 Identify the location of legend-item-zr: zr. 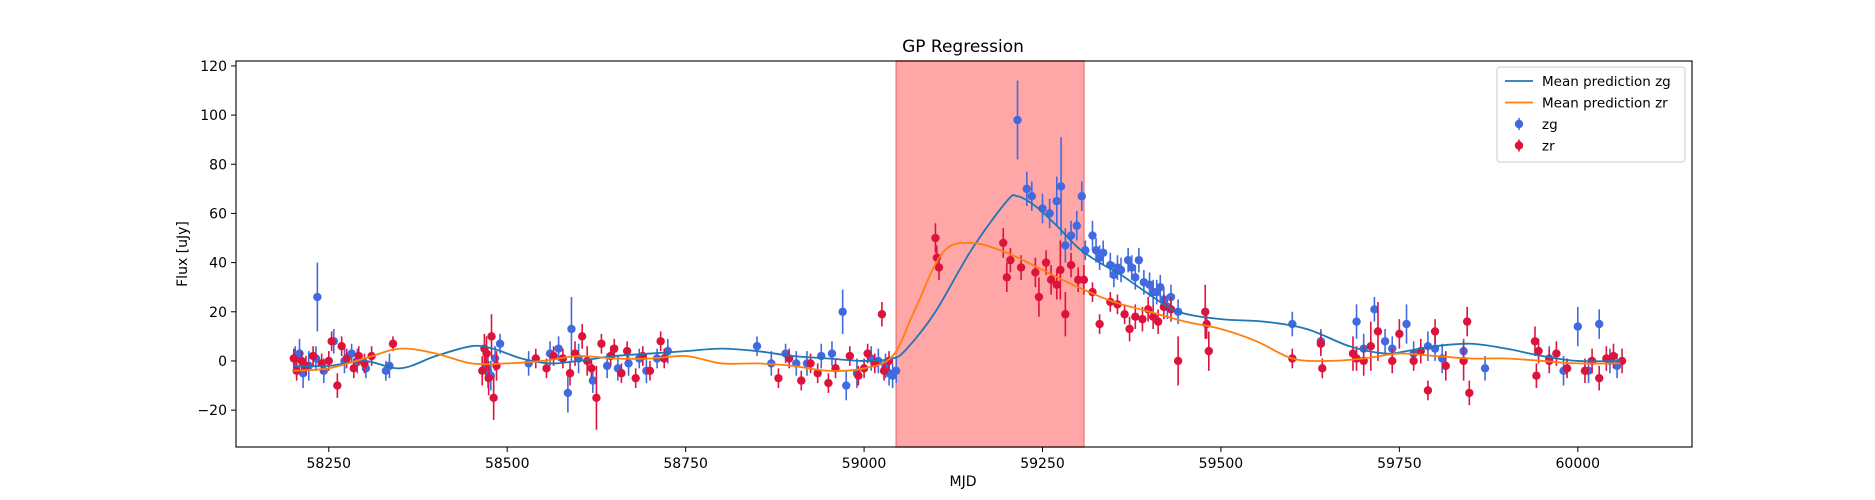
(1534, 147).